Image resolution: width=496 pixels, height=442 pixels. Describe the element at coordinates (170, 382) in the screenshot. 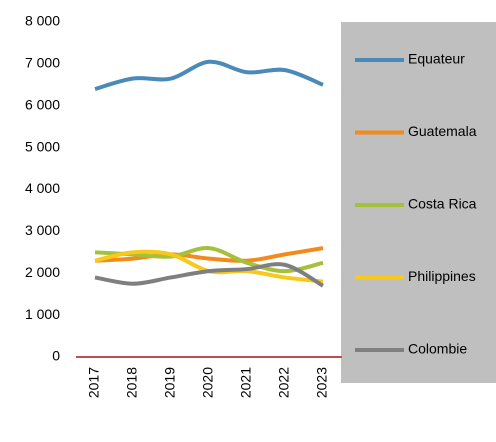

I see `x-tick-label: 2019` at that location.